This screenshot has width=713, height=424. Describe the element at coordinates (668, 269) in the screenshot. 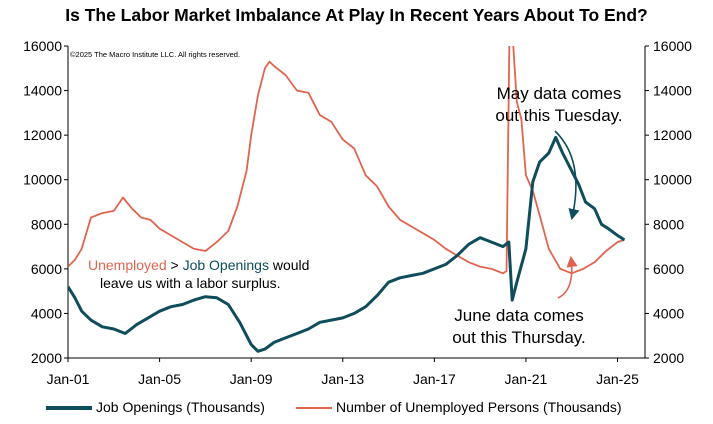

I see `y-right-tick-label: 6000` at that location.